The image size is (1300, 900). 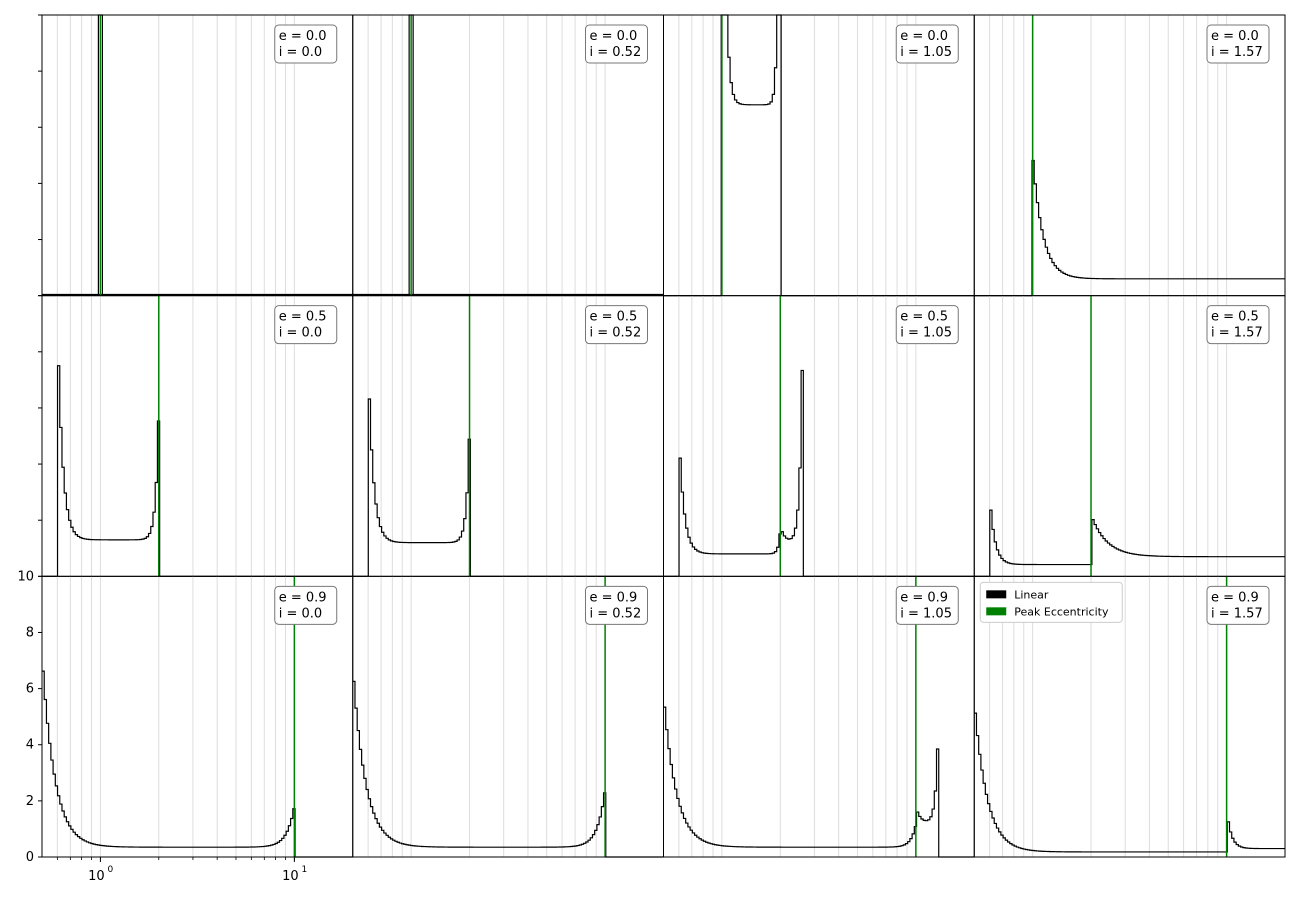 What do you see at coordinates (30, 632) in the screenshot?
I see `y-tick-label: 8` at bounding box center [30, 632].